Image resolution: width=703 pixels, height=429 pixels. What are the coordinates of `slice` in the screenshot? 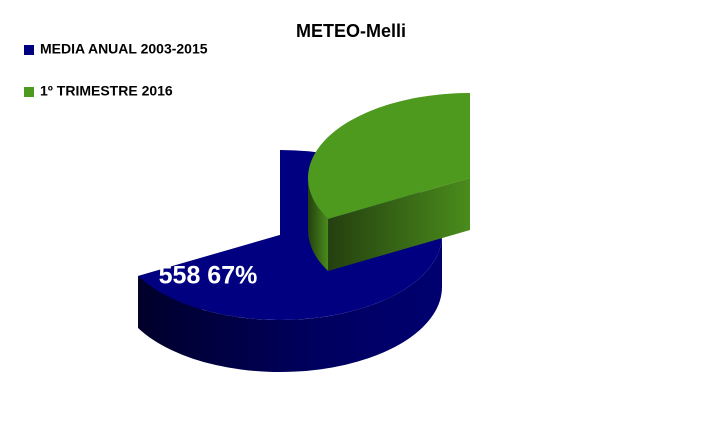 It's located at (388, 156).